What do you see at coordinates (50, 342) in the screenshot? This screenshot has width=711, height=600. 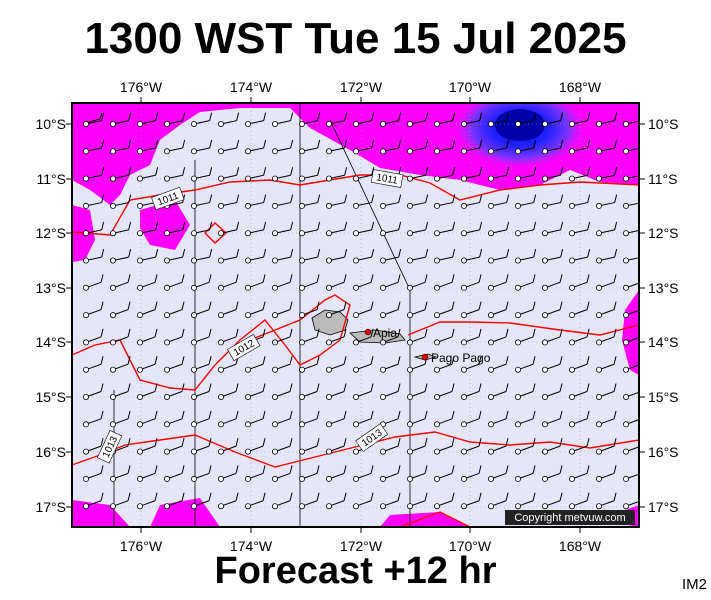 I see `lat-label-left-4: 14°S` at bounding box center [50, 342].